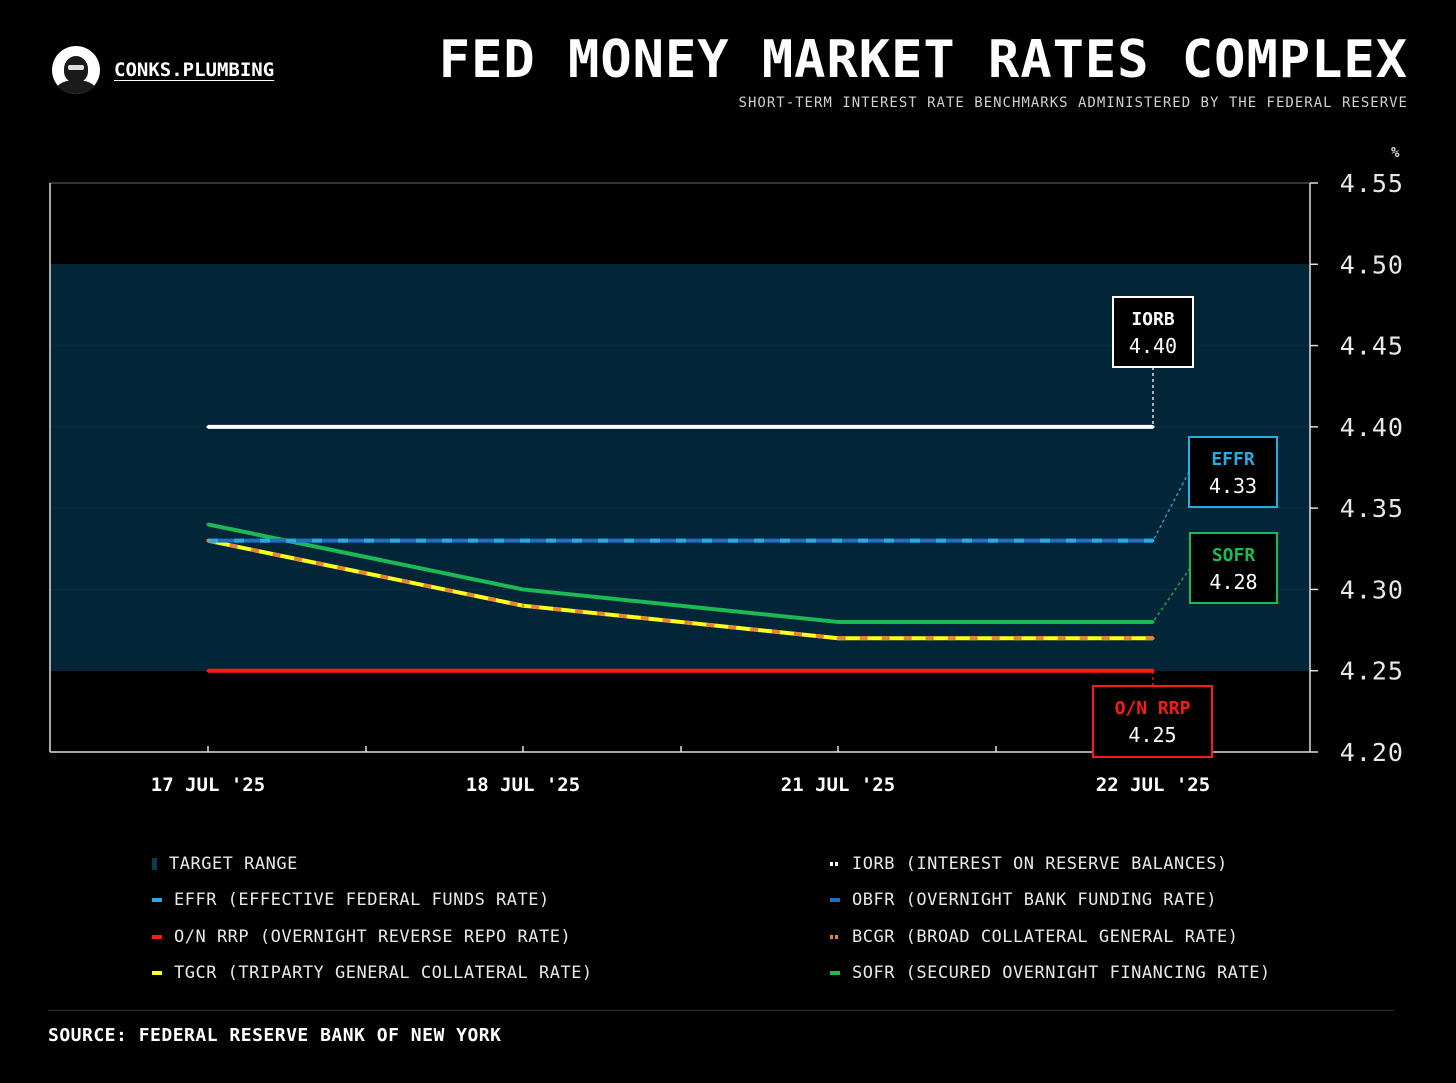 The image size is (1456, 1083). What do you see at coordinates (1050, 973) in the screenshot?
I see `legend-item-sofr: SOFR (SECURED OVERNIGHT FINANCING RATE)` at bounding box center [1050, 973].